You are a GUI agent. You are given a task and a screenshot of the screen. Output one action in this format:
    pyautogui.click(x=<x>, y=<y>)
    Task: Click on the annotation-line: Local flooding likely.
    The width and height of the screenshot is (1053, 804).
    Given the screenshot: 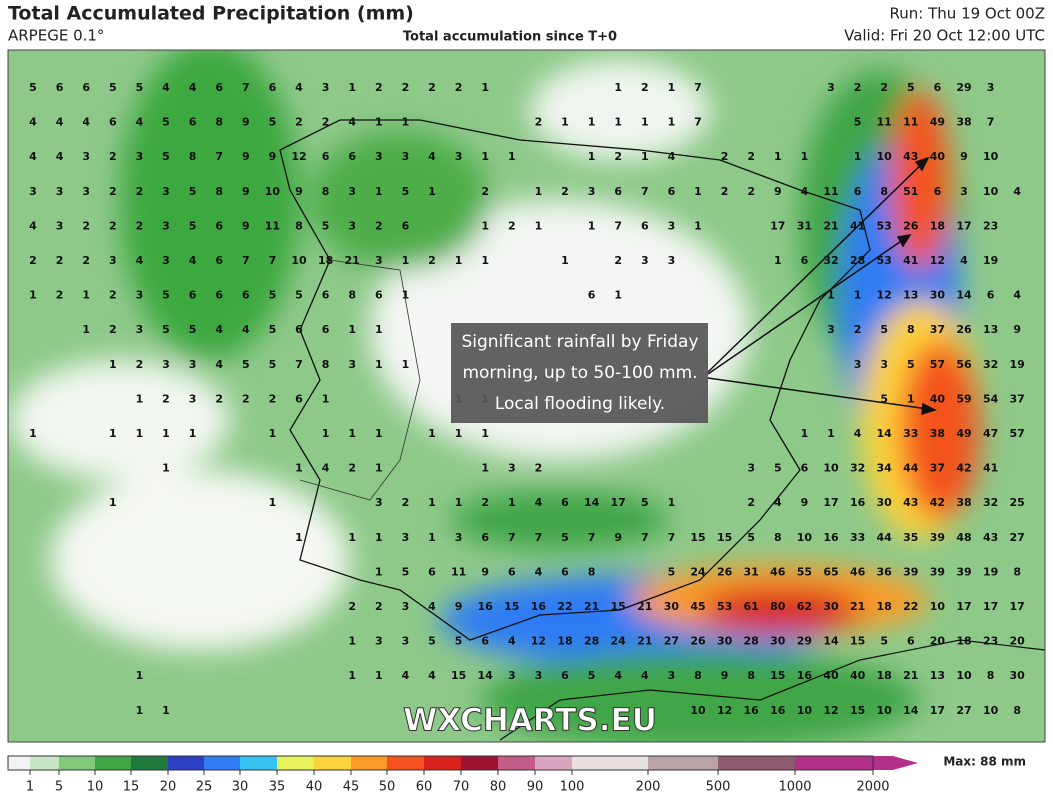 What is the action you would take?
    pyautogui.click(x=580, y=404)
    